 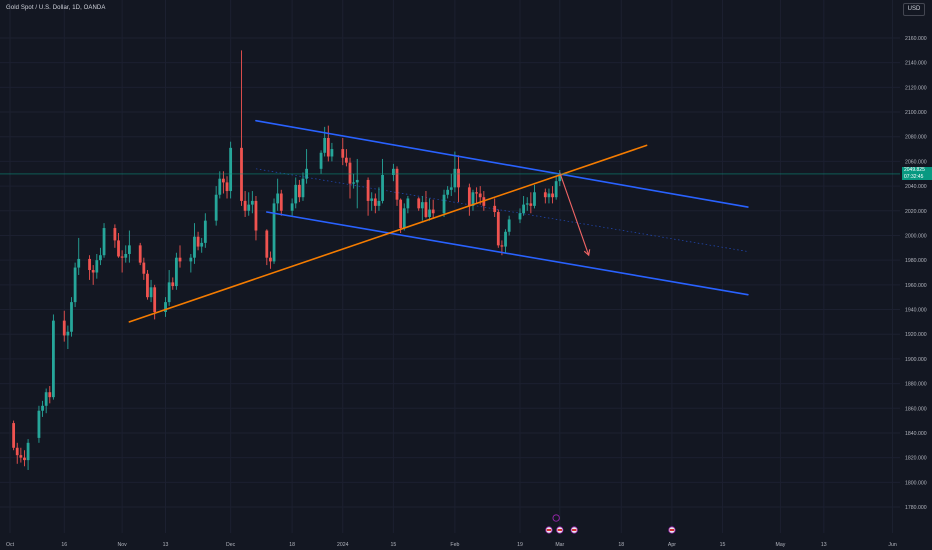 I want to click on price-tick-label: 2100.000, so click(x=916, y=113).